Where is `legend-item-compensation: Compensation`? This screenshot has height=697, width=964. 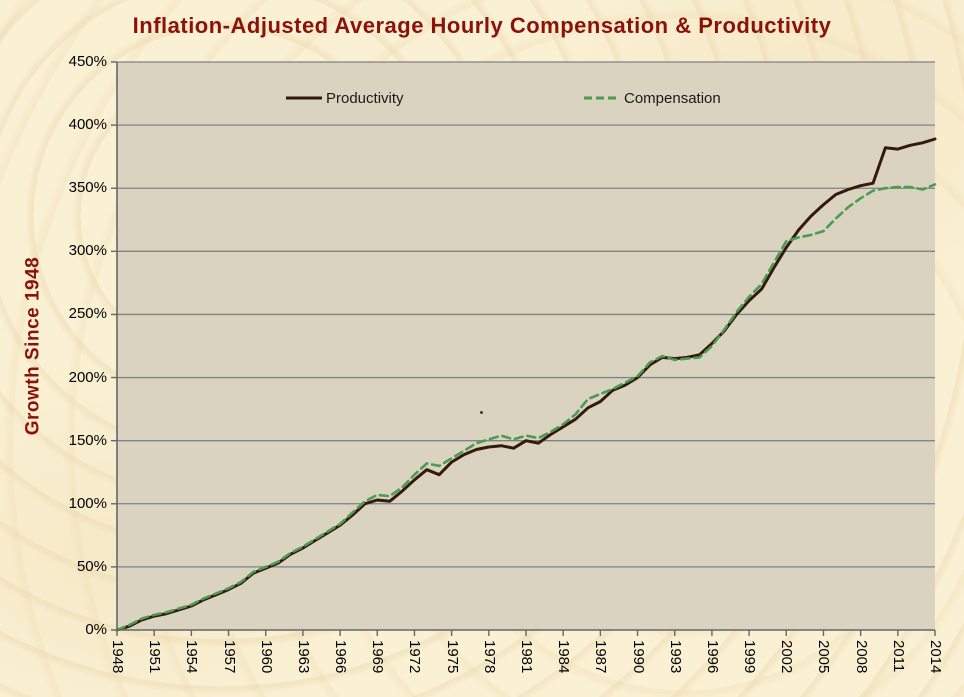 legend-item-compensation: Compensation is located at coordinates (652, 98).